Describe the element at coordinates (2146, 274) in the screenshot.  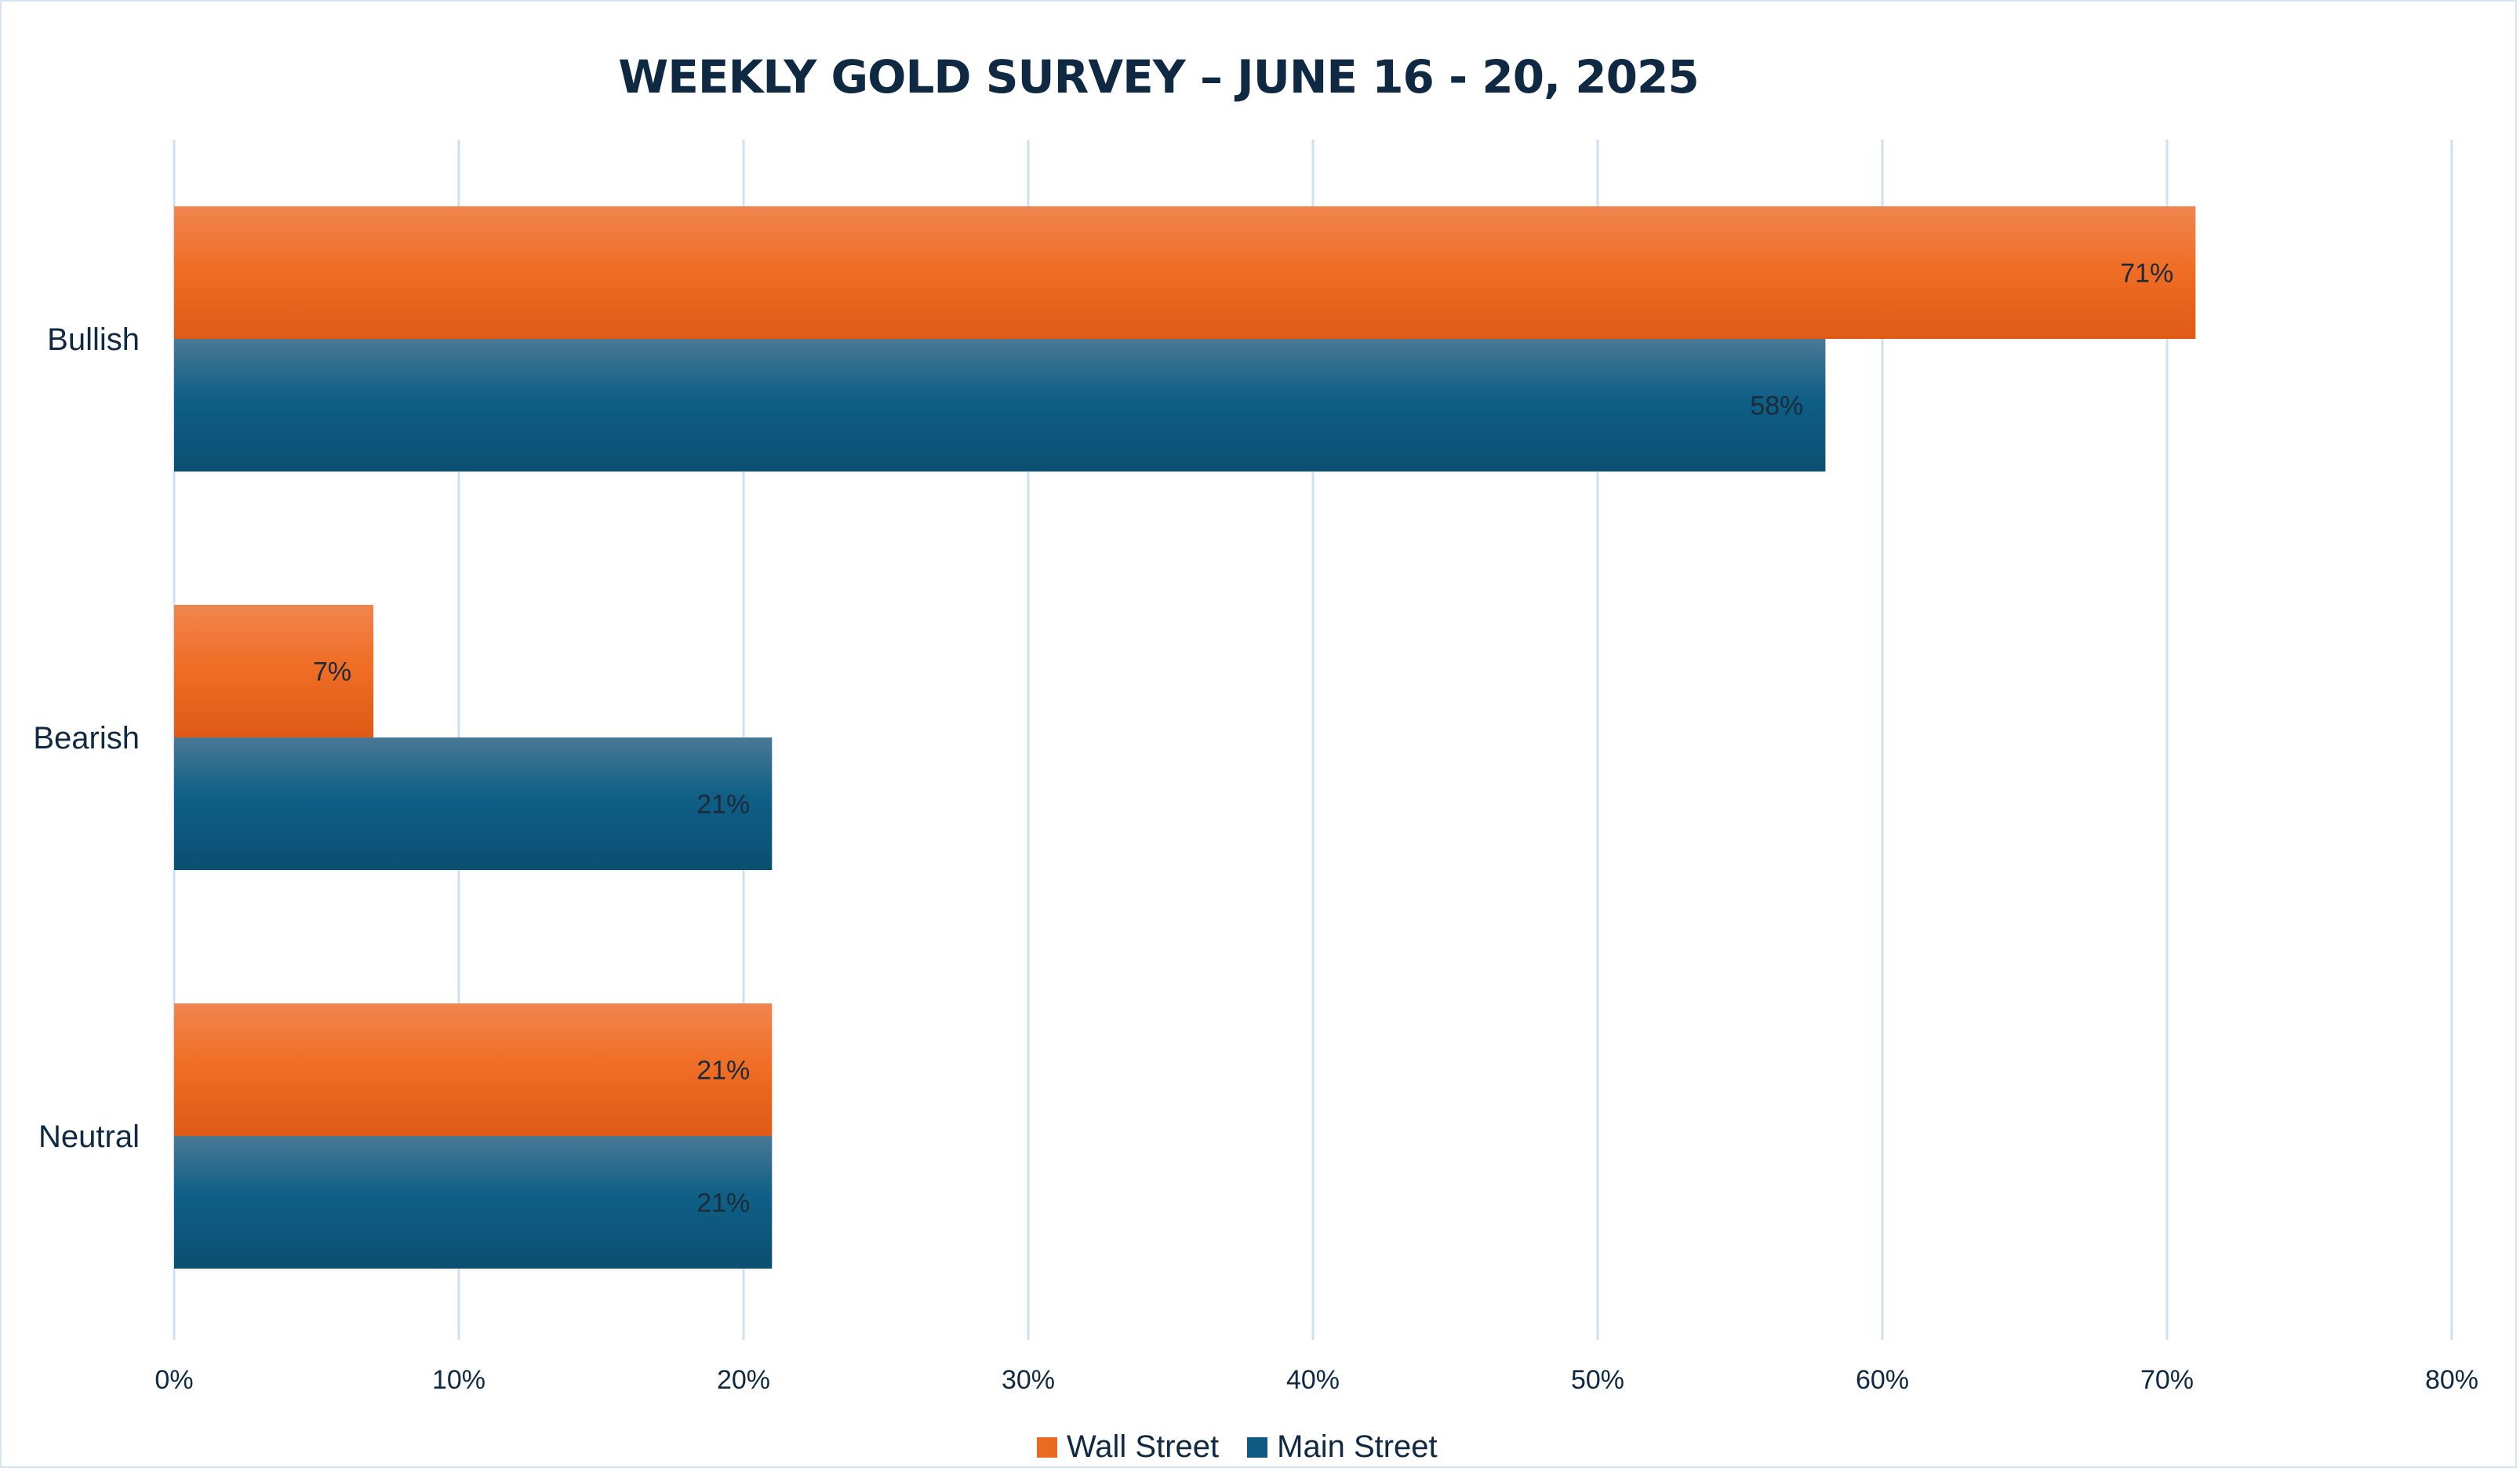
I see `data-label: 71%` at that location.